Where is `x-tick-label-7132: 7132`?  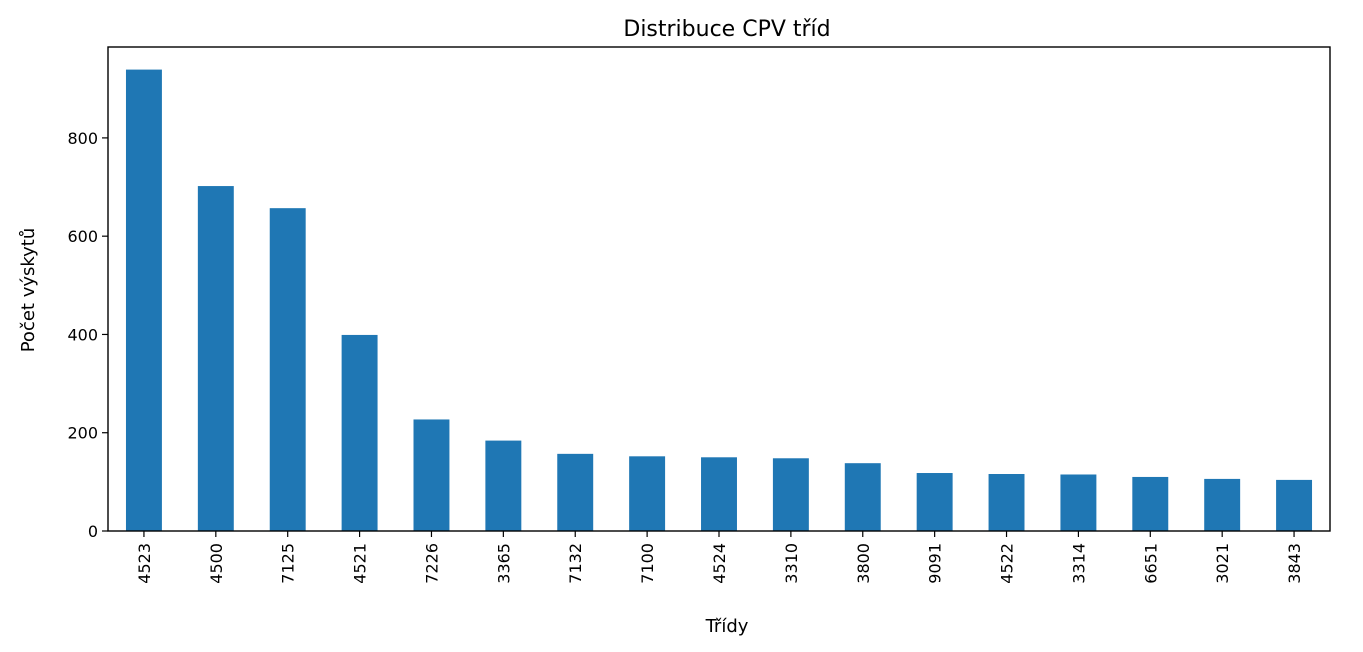 x-tick-label-7132: 7132 is located at coordinates (575, 563).